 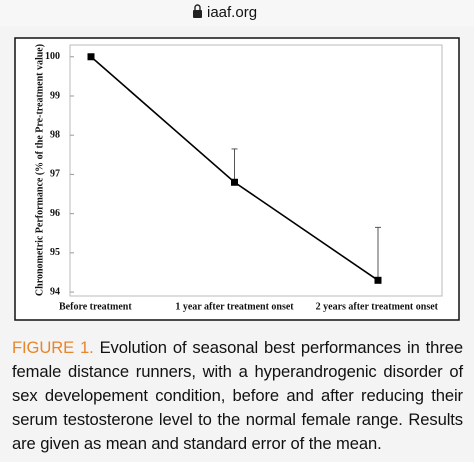 I want to click on x-tick-label: Before treatment, so click(x=95, y=306).